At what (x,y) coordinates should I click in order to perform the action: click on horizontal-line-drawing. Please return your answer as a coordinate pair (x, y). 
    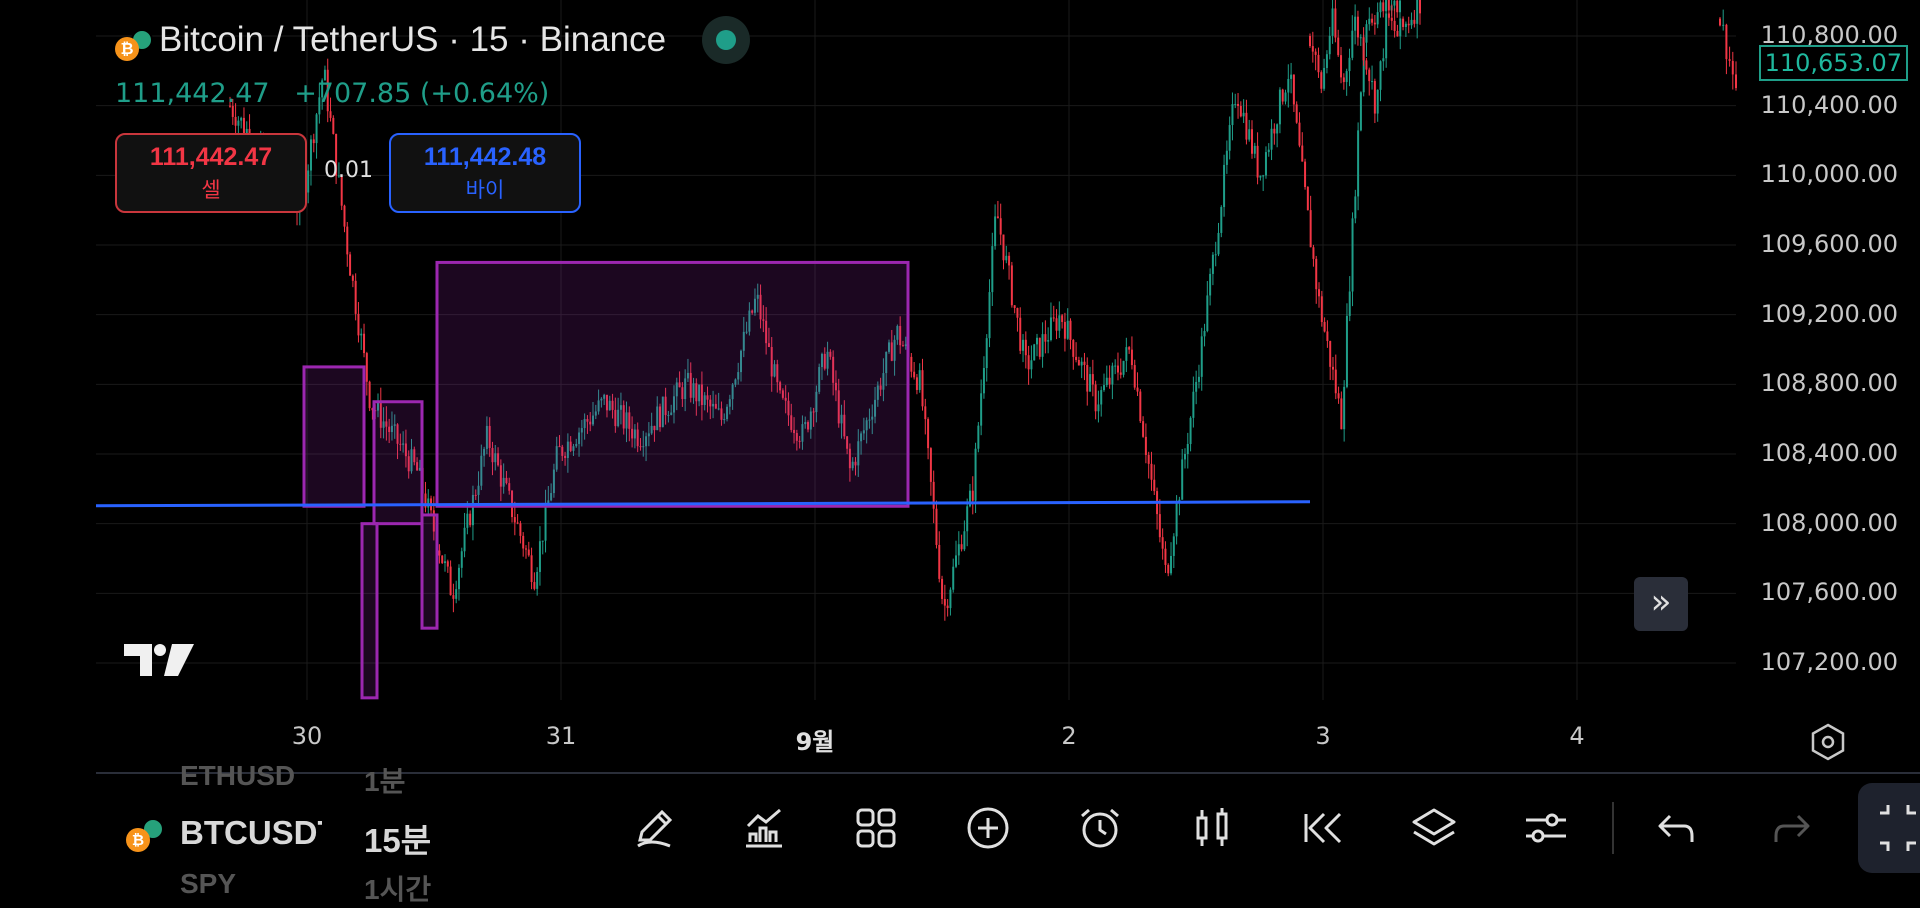
    Looking at the image, I should click on (703, 504).